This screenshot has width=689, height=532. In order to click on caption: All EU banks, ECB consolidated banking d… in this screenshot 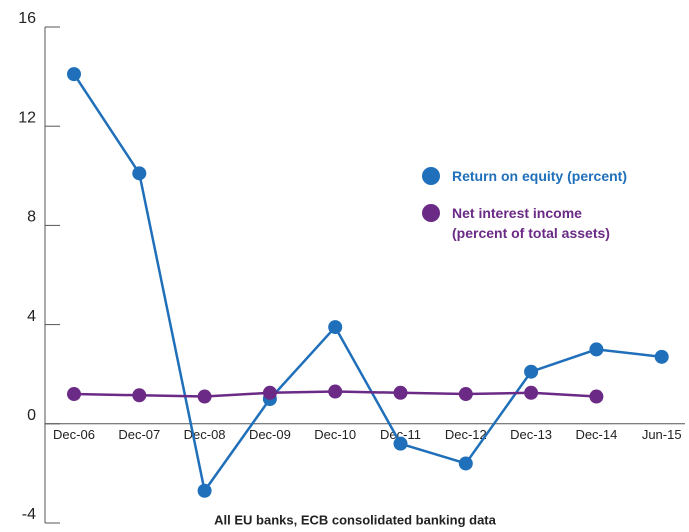, I will do `click(355, 519)`.